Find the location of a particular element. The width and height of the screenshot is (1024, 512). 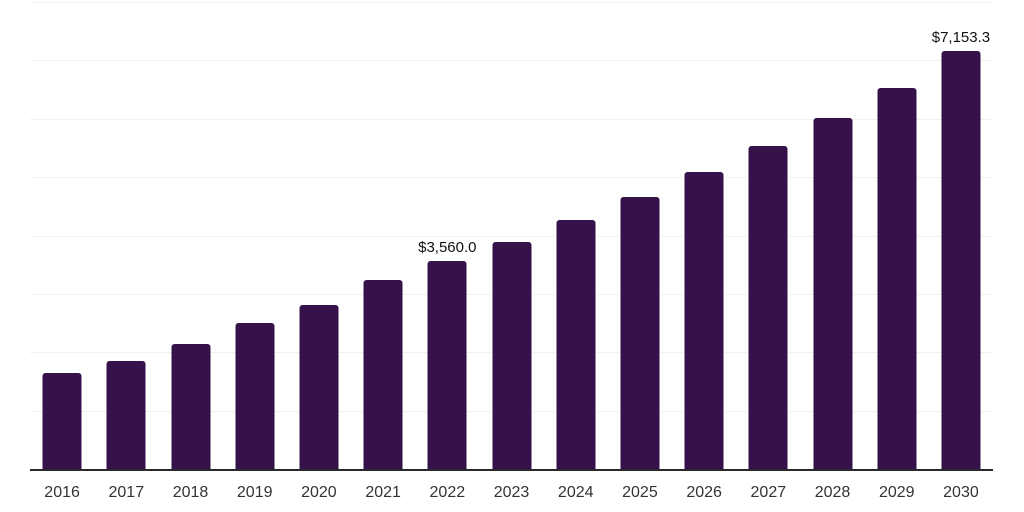

x-tick-label-2024: 2024 is located at coordinates (575, 492).